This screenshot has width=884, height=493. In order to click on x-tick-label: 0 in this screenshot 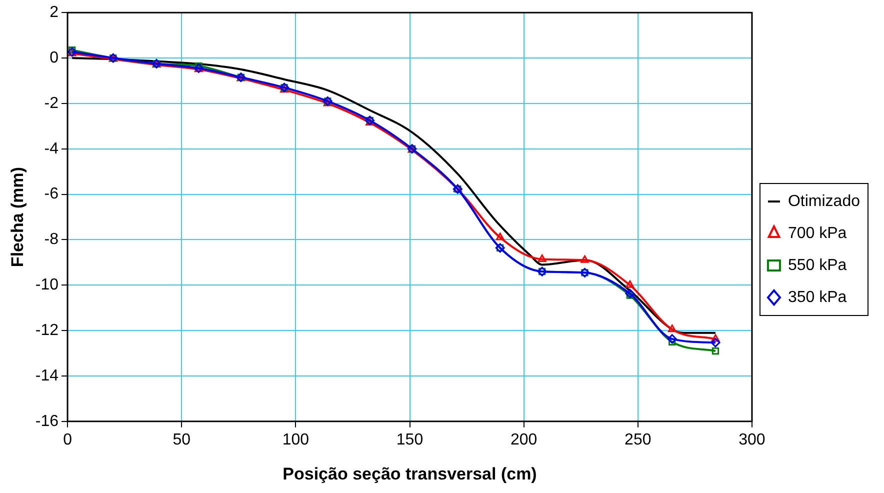, I will do `click(67, 439)`.